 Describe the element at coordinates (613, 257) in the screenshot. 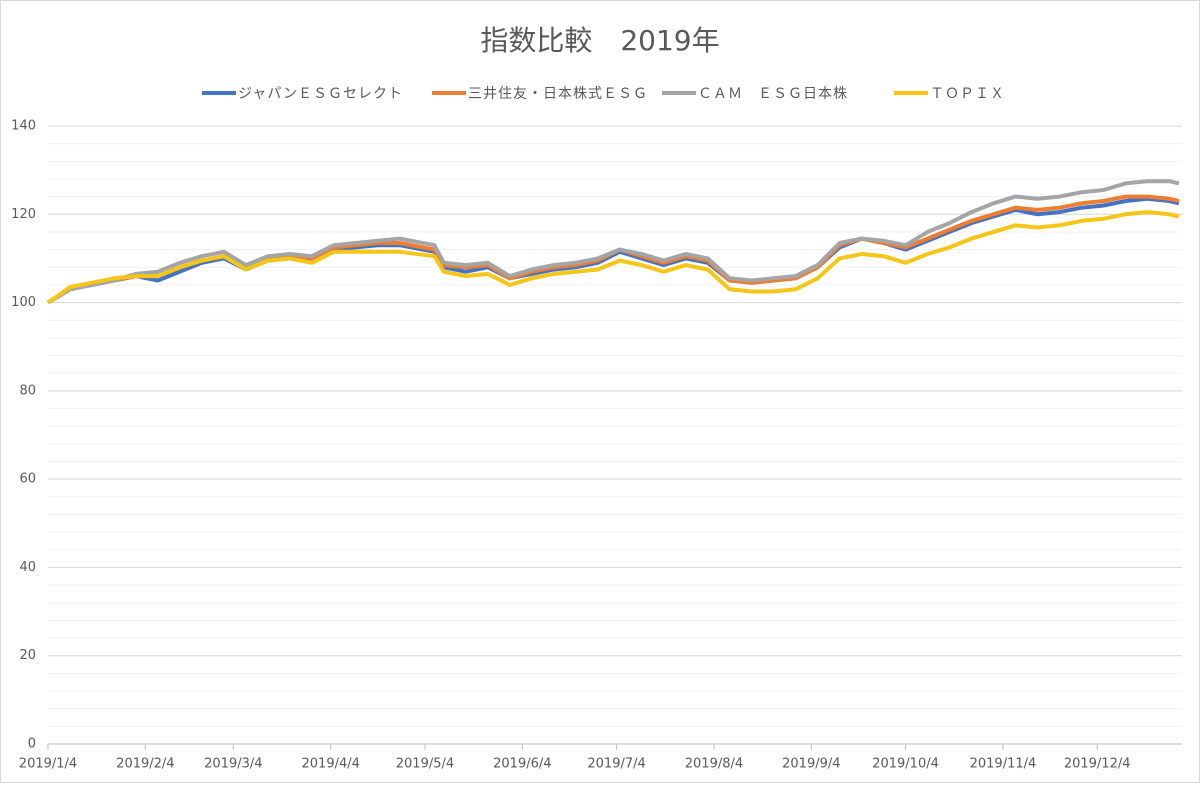

I see `series-line` at that location.